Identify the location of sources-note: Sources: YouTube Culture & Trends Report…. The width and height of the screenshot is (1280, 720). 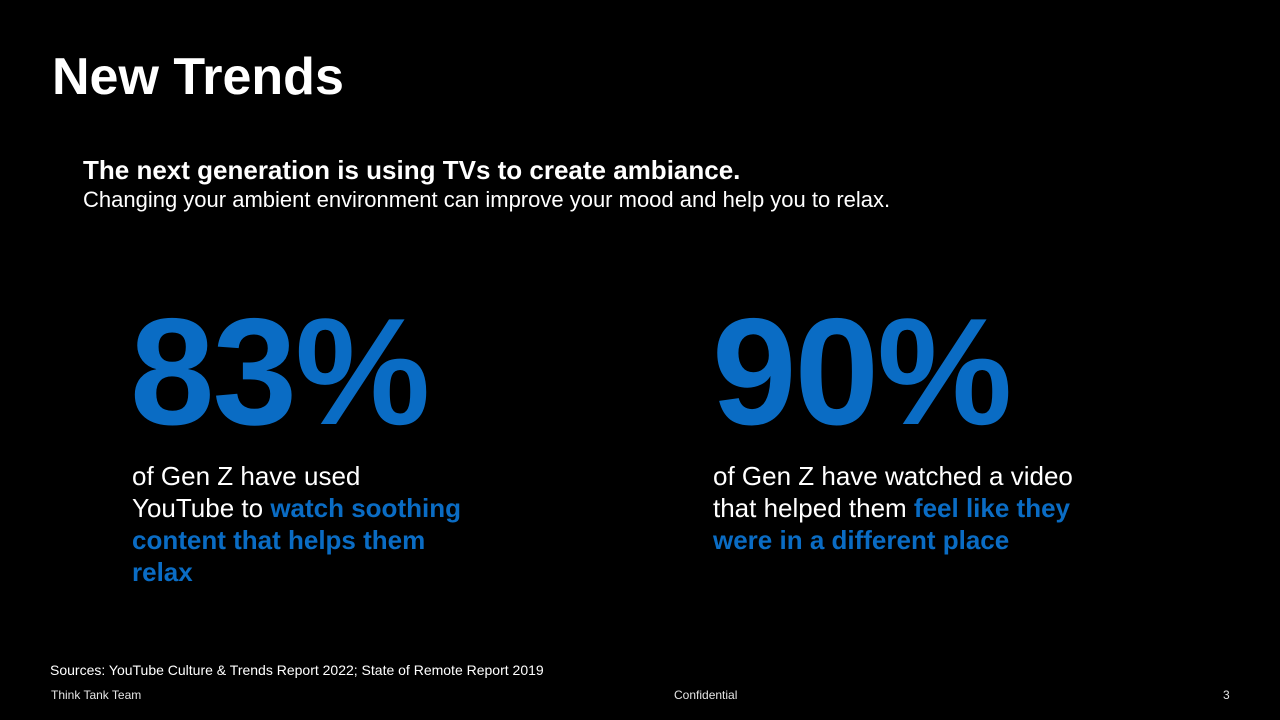
(297, 670).